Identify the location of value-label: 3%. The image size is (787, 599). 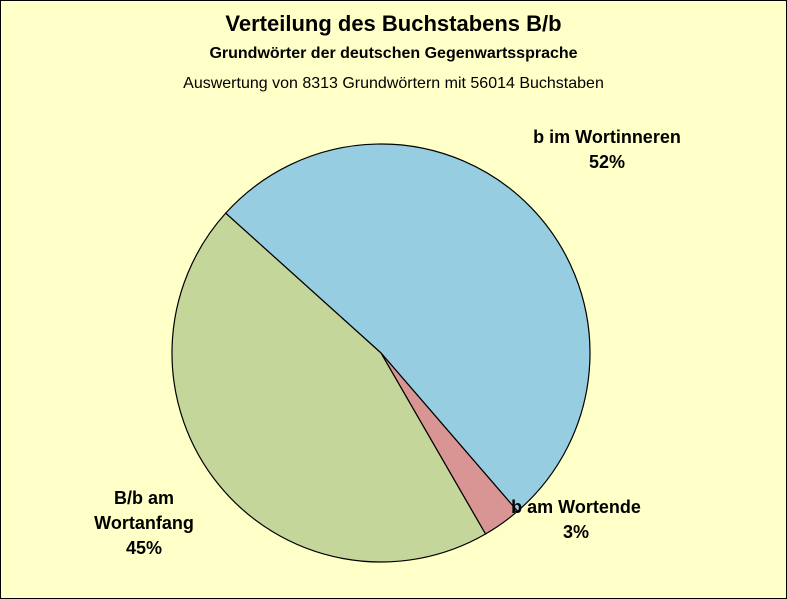
(575, 532).